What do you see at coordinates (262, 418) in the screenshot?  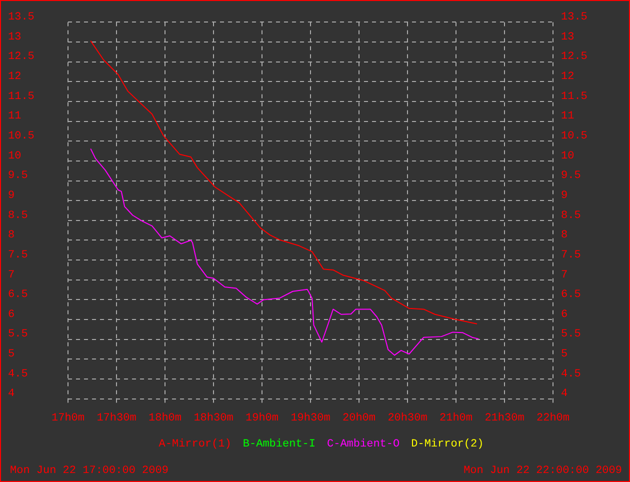 I see `x-tick-label: 19h0m` at bounding box center [262, 418].